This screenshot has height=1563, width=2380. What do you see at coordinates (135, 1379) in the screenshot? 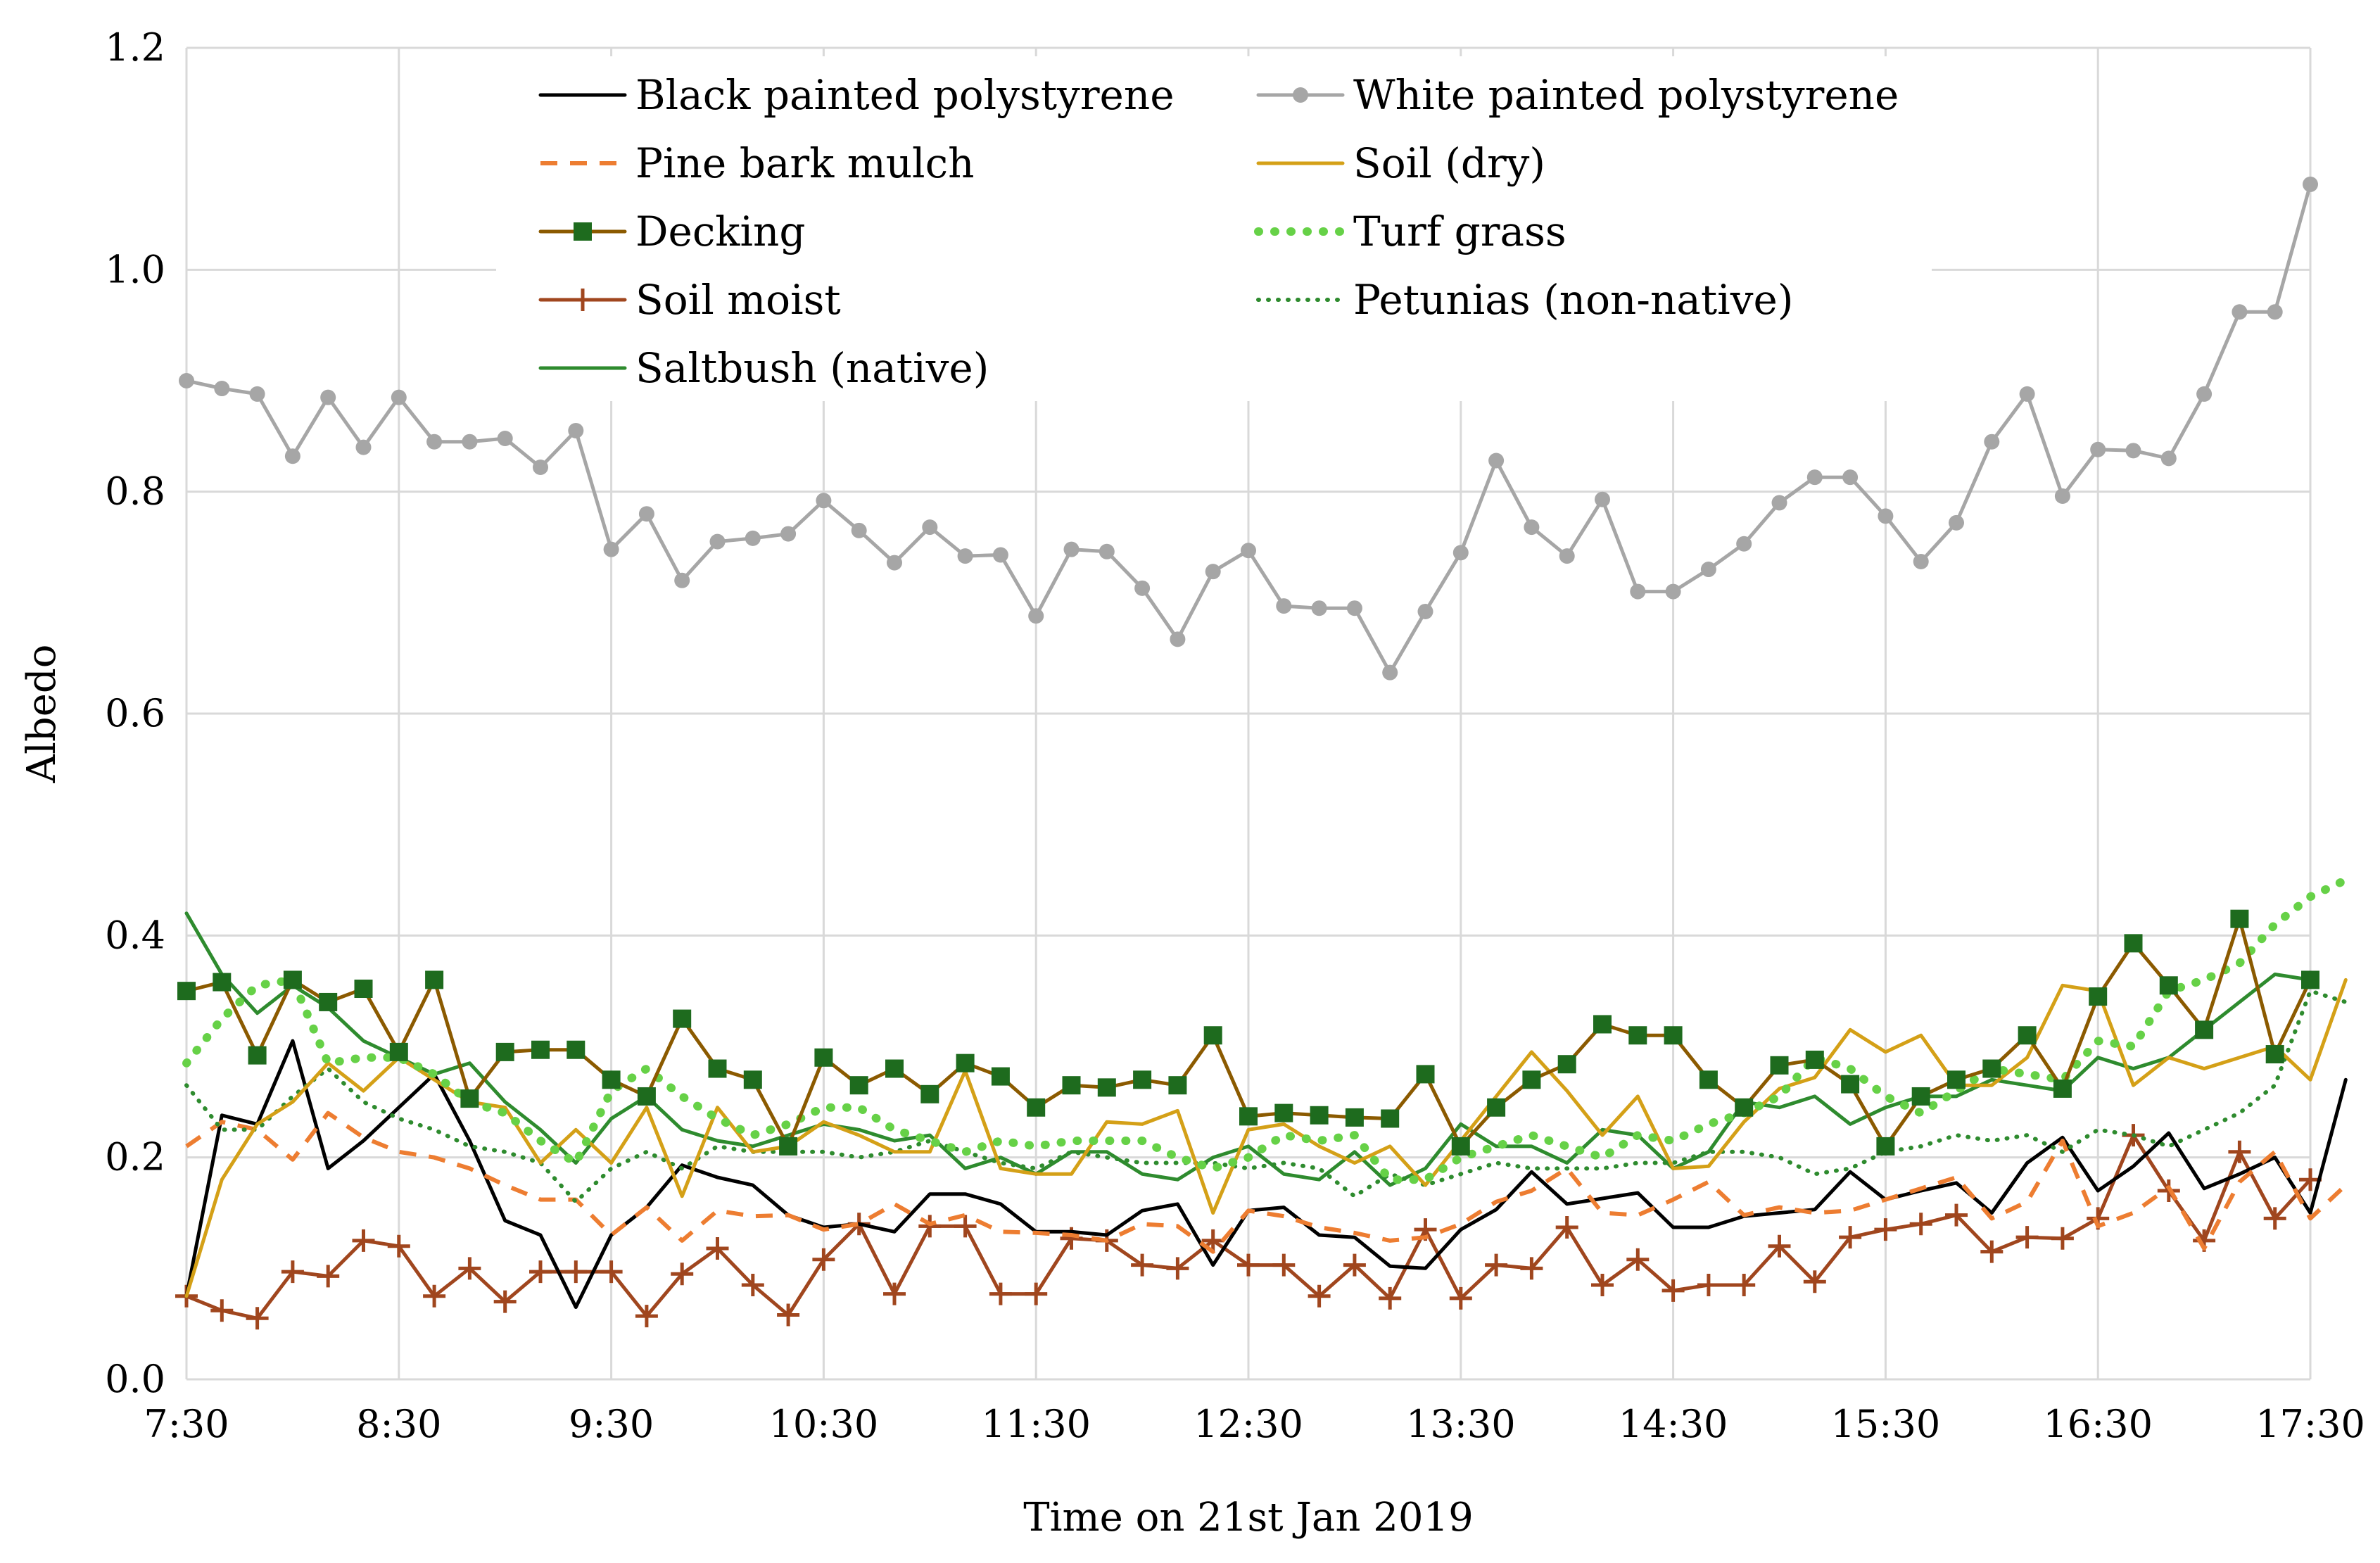
I see `y-tick-label: 0.0` at bounding box center [135, 1379].